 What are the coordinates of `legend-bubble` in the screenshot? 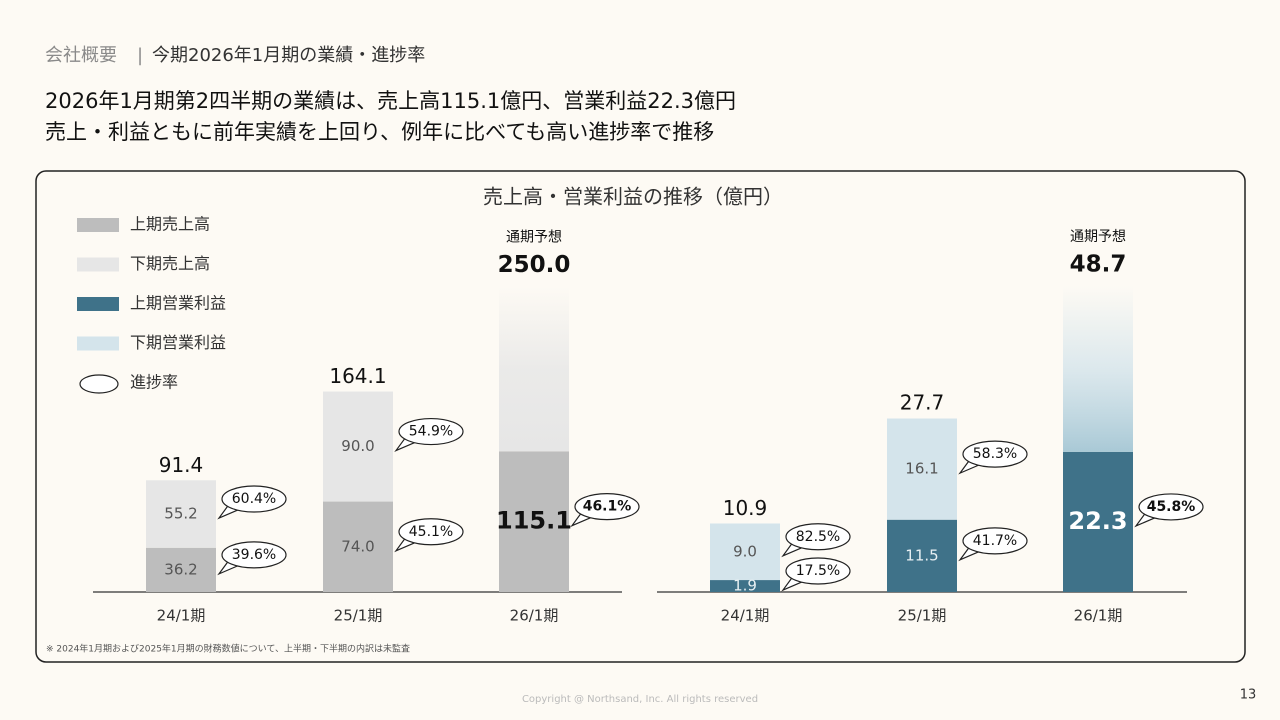 It's located at (99, 384).